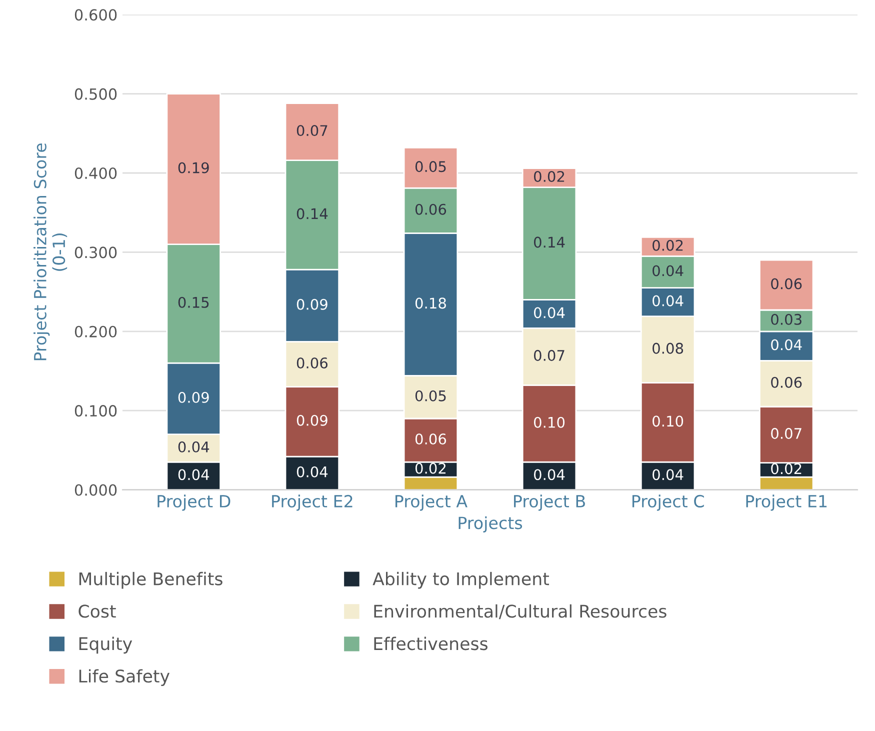 The image size is (875, 731). What do you see at coordinates (95, 411) in the screenshot?
I see `y-tick-label: 0.100` at bounding box center [95, 411].